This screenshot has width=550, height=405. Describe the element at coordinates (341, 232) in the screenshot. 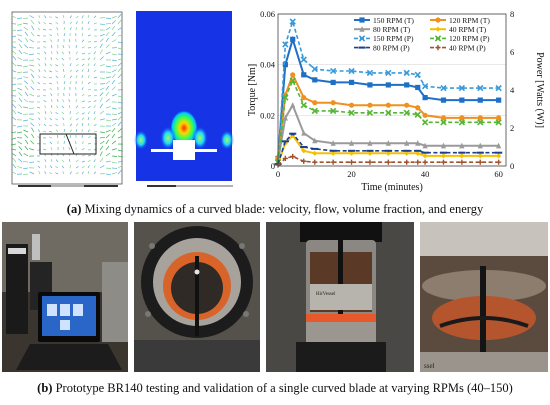

I see `motor-housing` at that location.